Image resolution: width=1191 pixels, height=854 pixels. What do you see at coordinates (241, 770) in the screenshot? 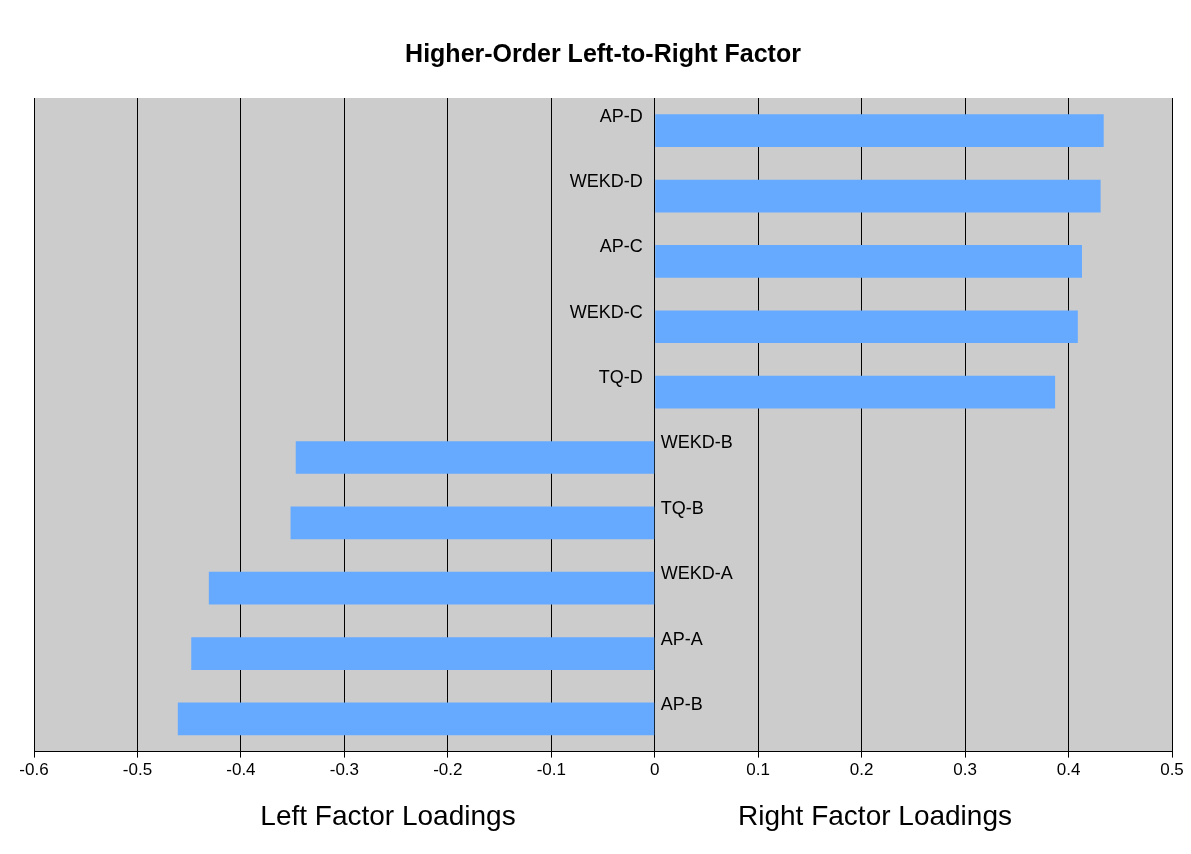
I see `x-tick-label: -0.4` at bounding box center [241, 770].